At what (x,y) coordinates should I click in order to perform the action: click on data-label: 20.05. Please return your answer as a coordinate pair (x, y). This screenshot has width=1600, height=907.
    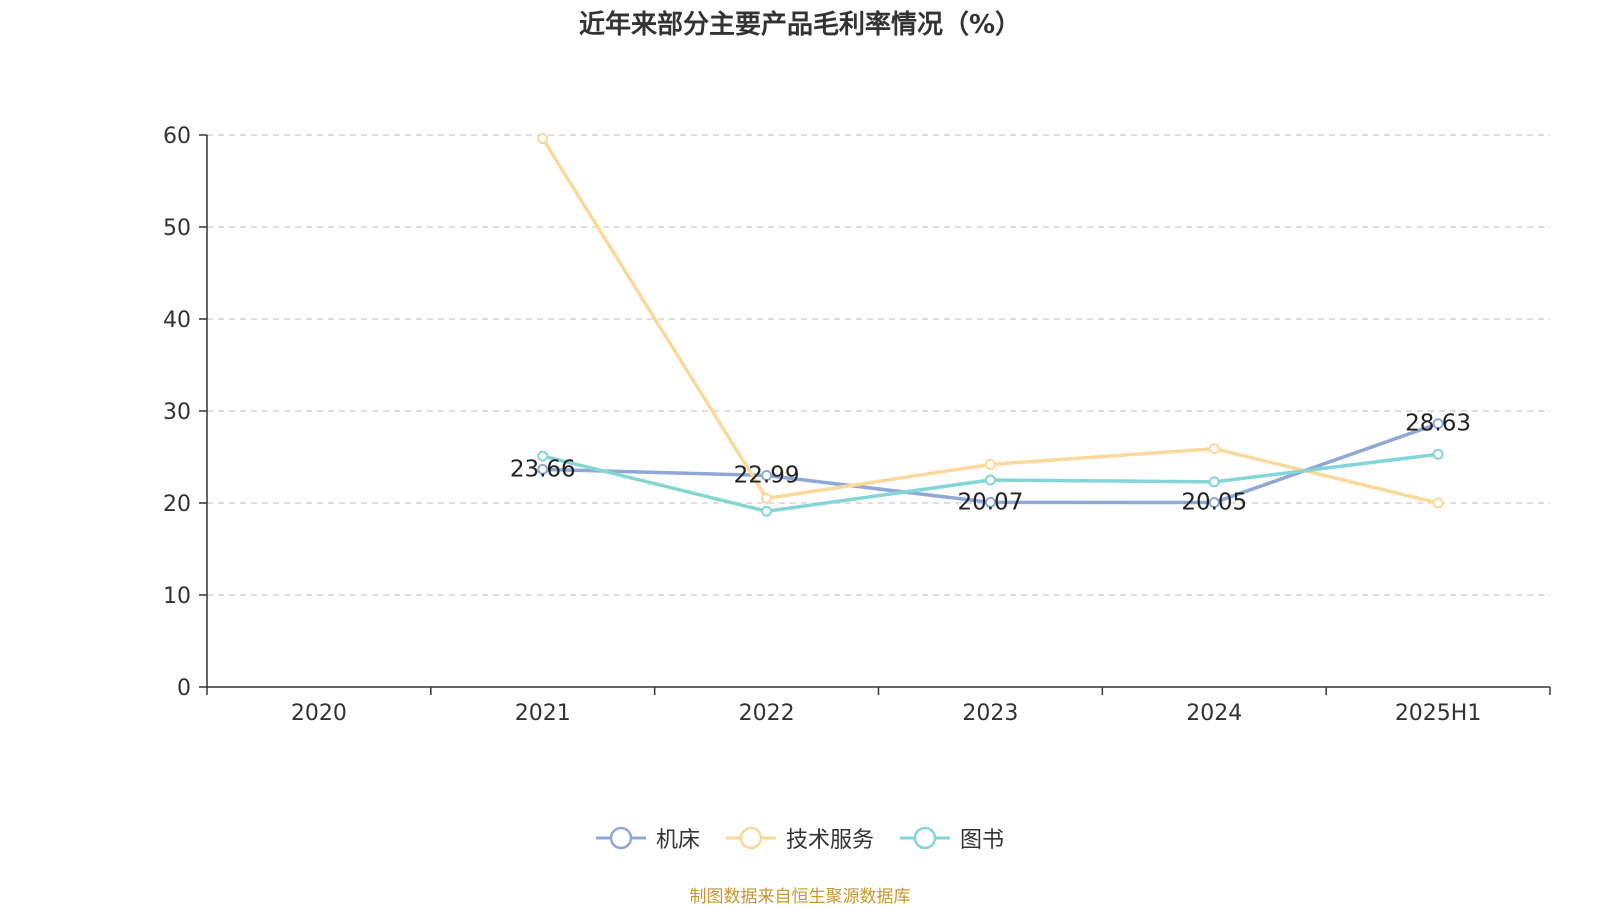
    Looking at the image, I should click on (1214, 503).